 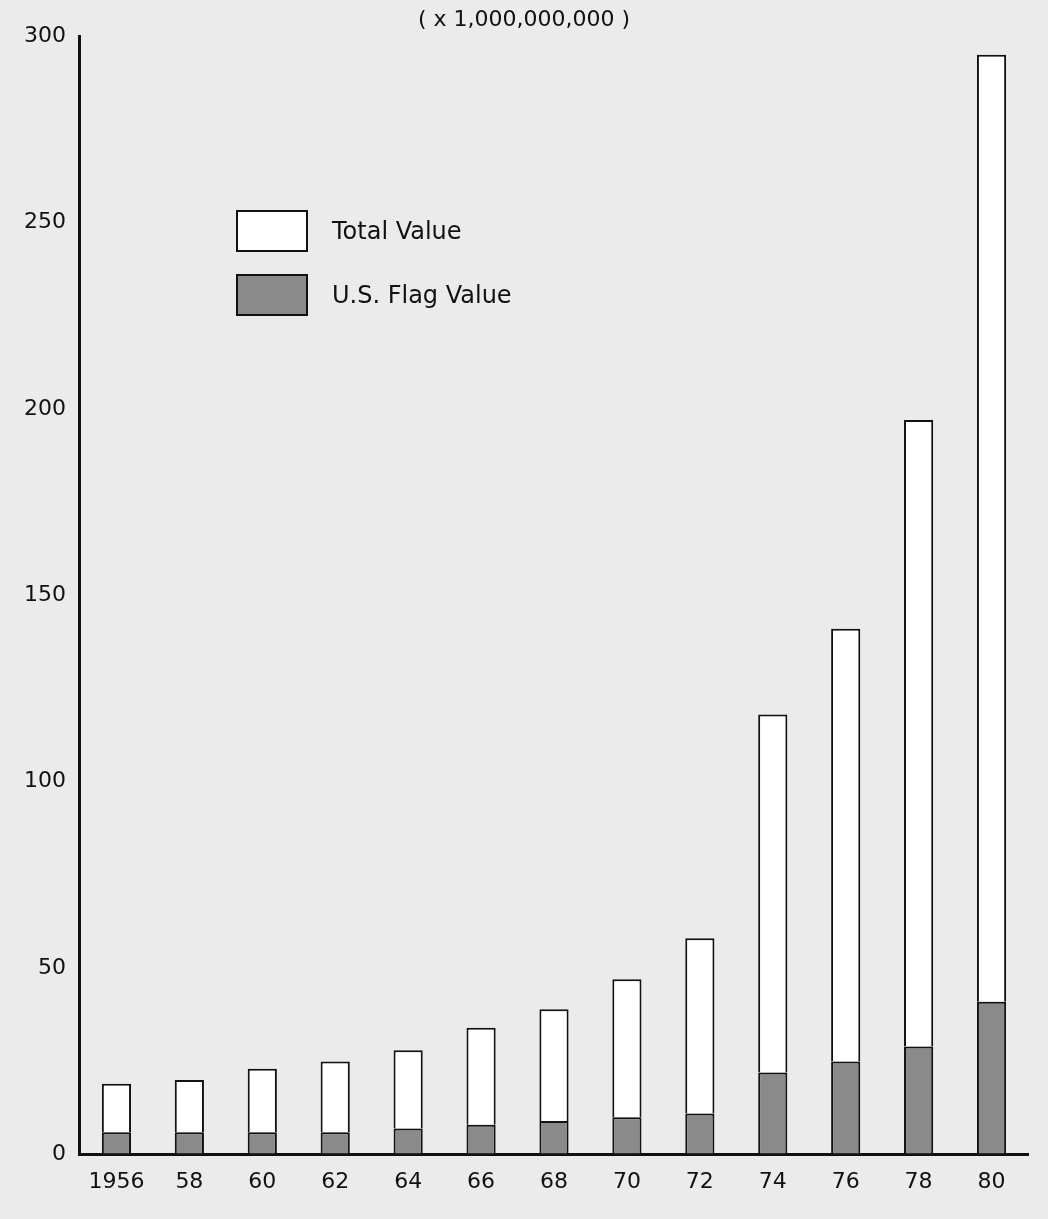 I want to click on x-tick-label: 62, so click(x=335, y=1180).